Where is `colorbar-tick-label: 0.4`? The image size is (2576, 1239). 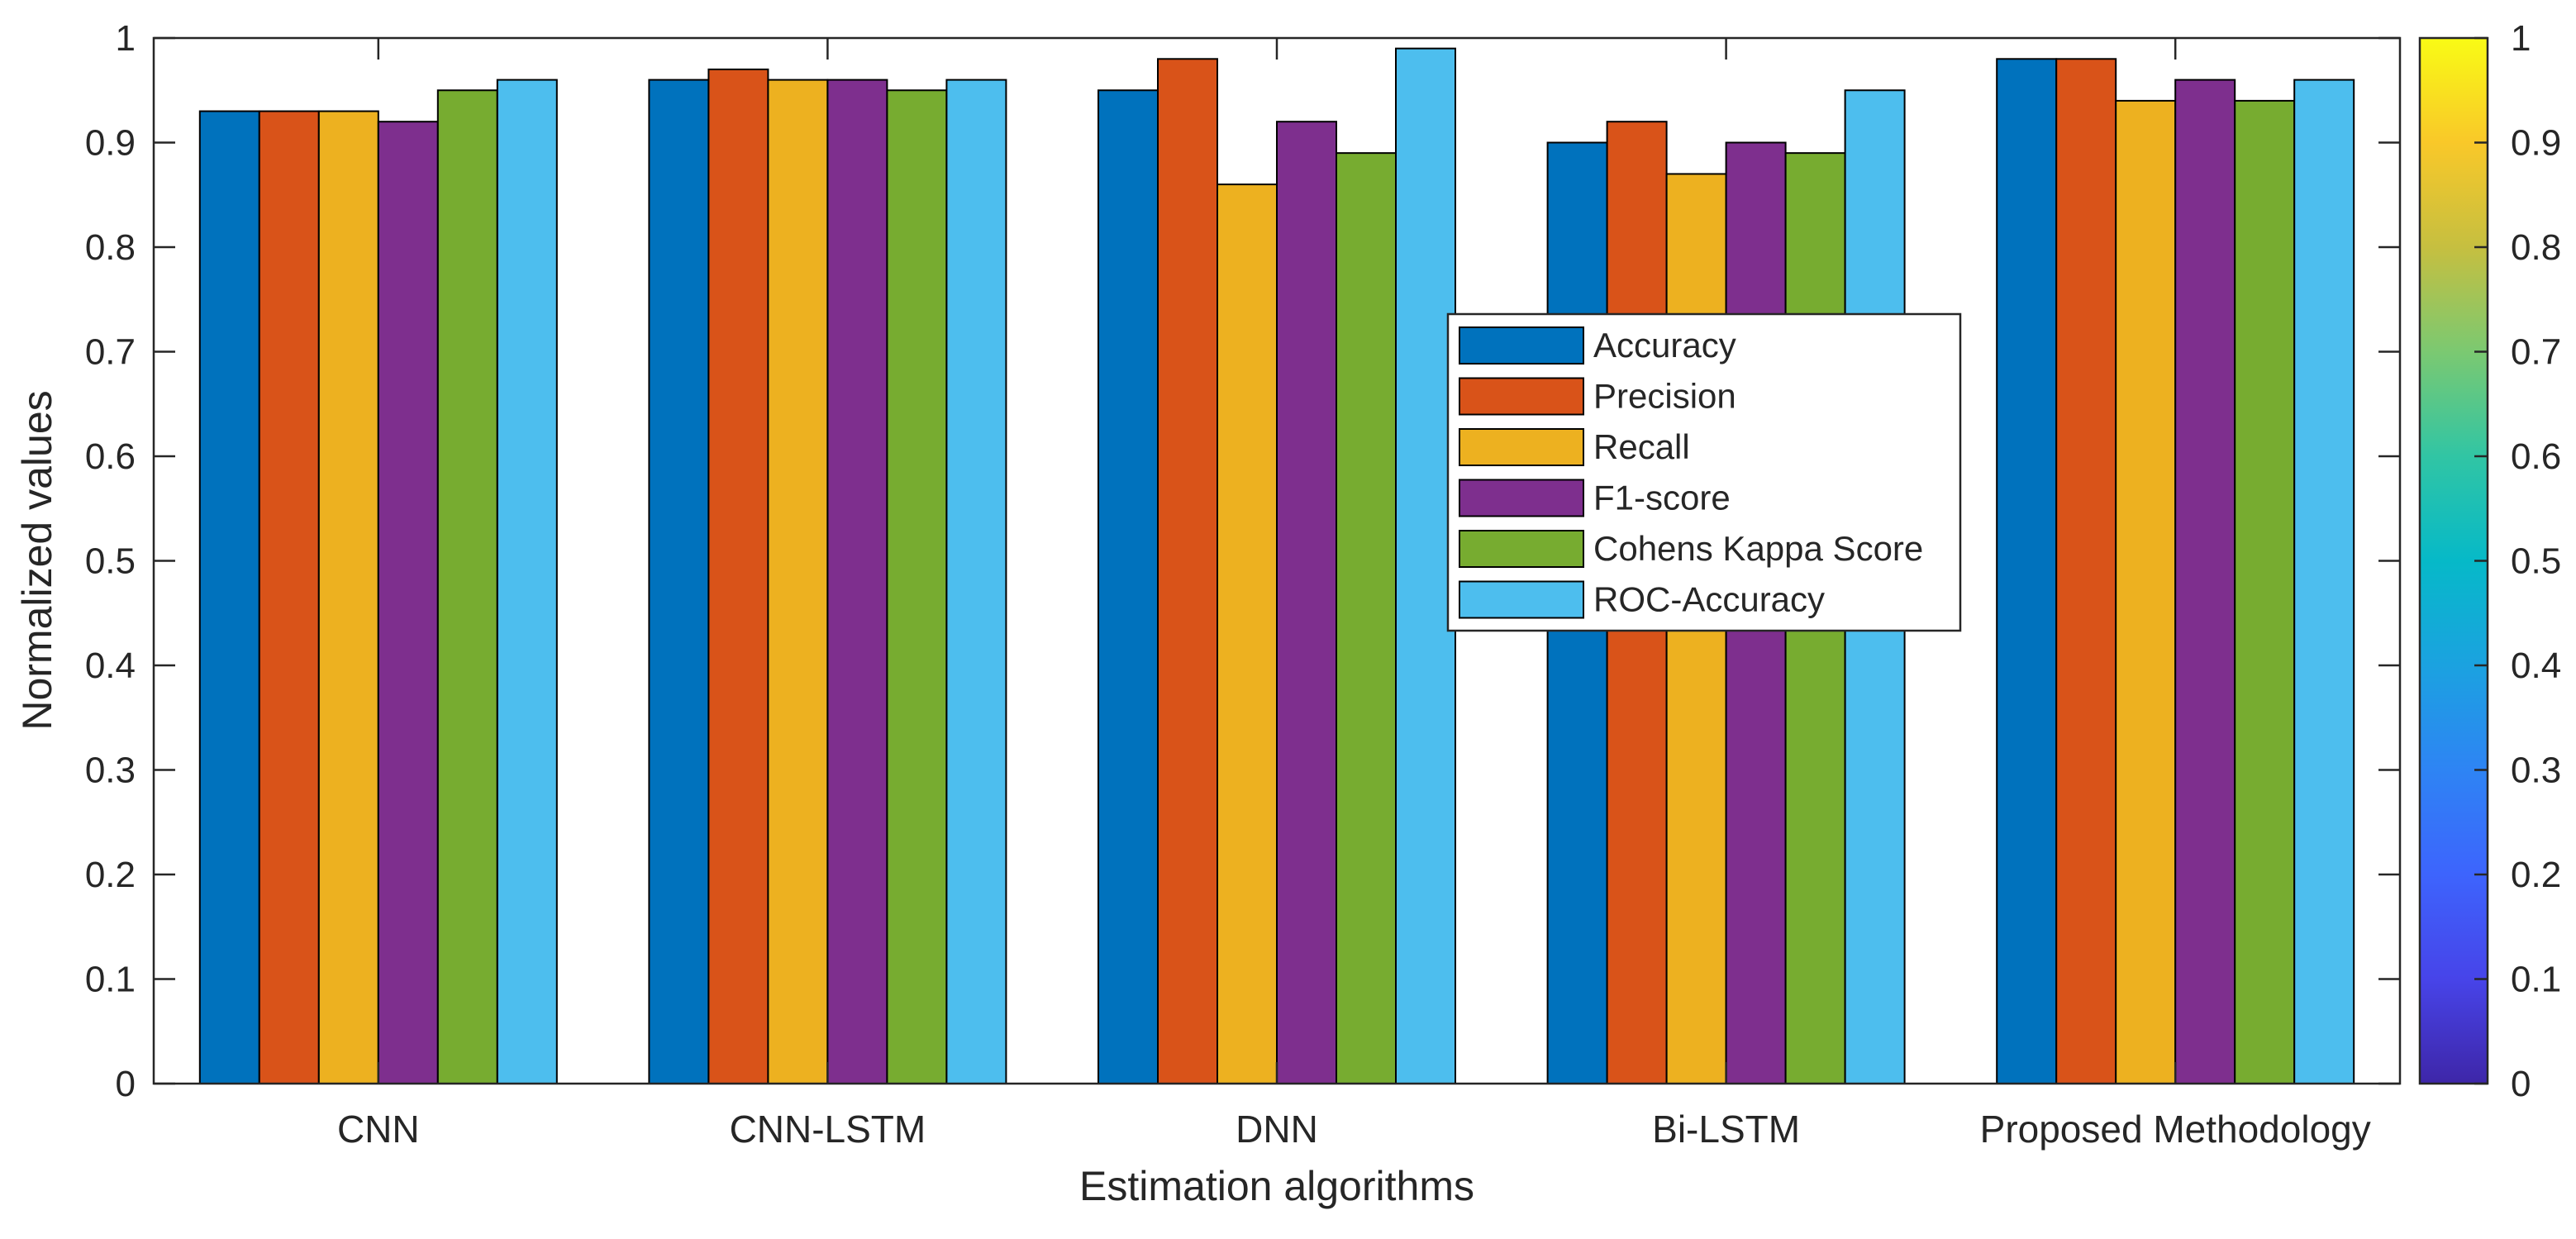
colorbar-tick-label: 0.4 is located at coordinates (2536, 666).